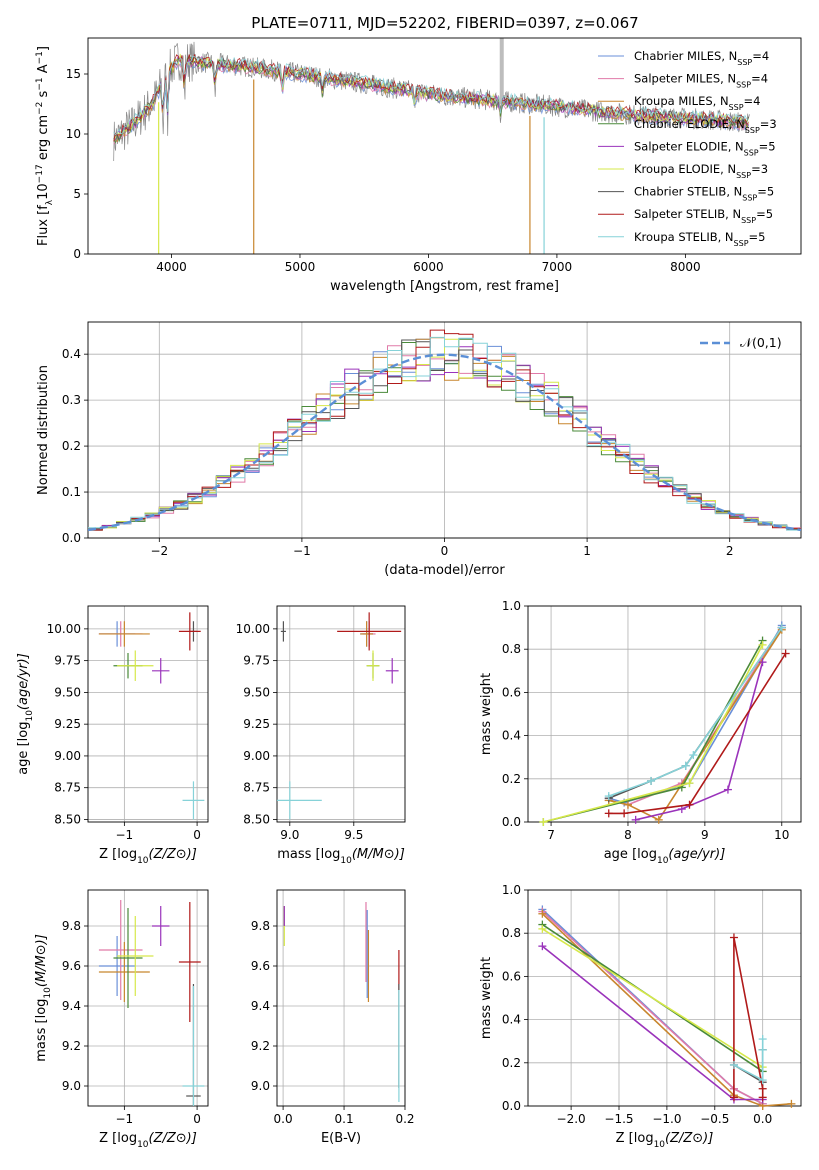  I want to click on x-tick-label: 9, so click(705, 835).